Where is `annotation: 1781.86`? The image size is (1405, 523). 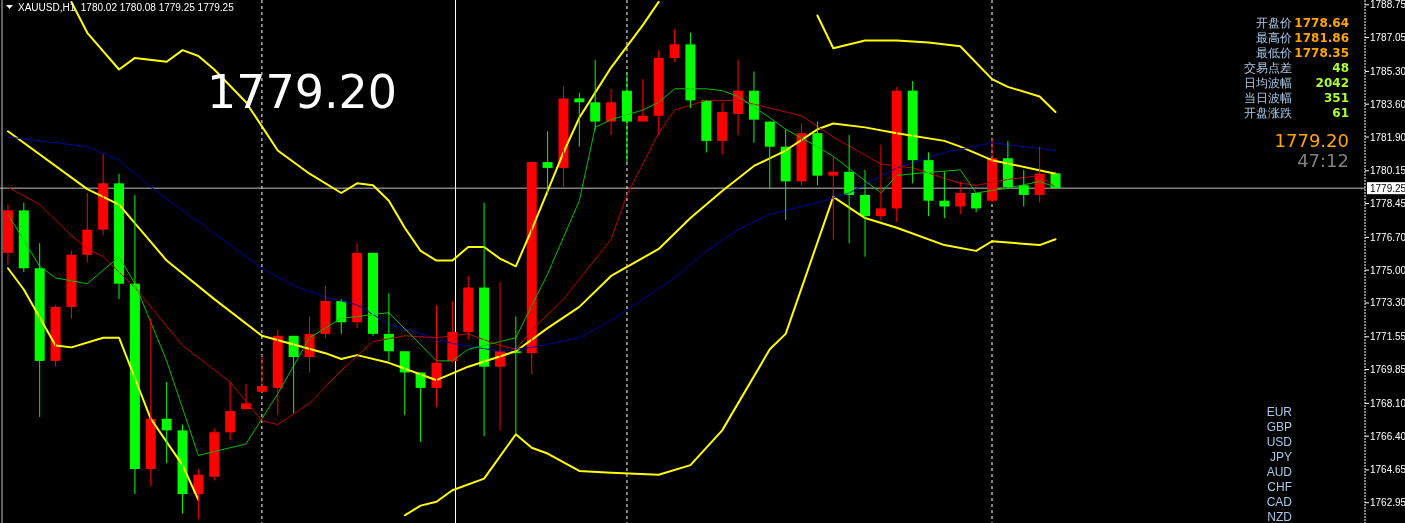 annotation: 1781.86 is located at coordinates (1321, 38).